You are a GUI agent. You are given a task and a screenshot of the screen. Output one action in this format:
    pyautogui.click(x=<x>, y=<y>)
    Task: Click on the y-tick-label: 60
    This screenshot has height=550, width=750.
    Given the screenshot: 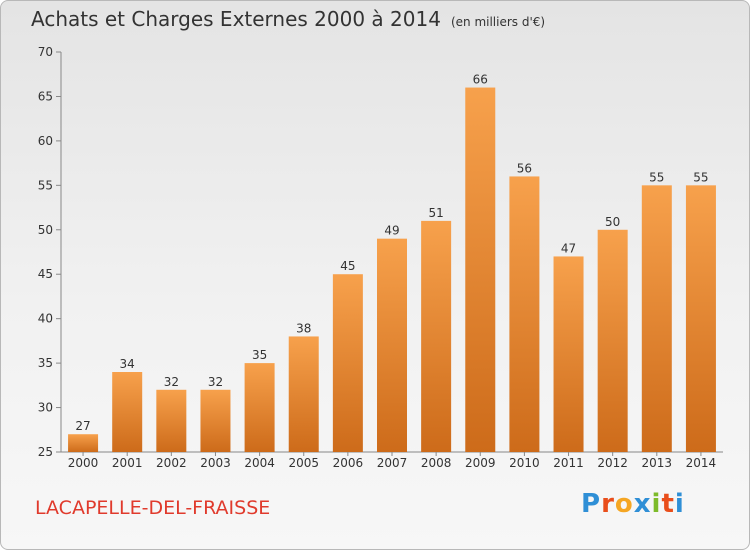 What is the action you would take?
    pyautogui.click(x=45, y=141)
    